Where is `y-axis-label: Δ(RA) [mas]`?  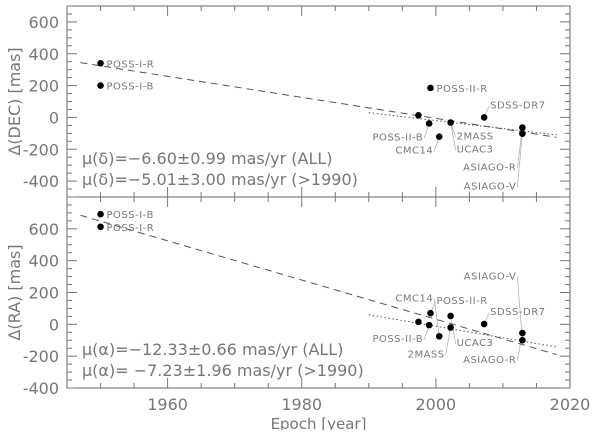 y-axis-label: Δ(RA) [mas] is located at coordinates (14, 292).